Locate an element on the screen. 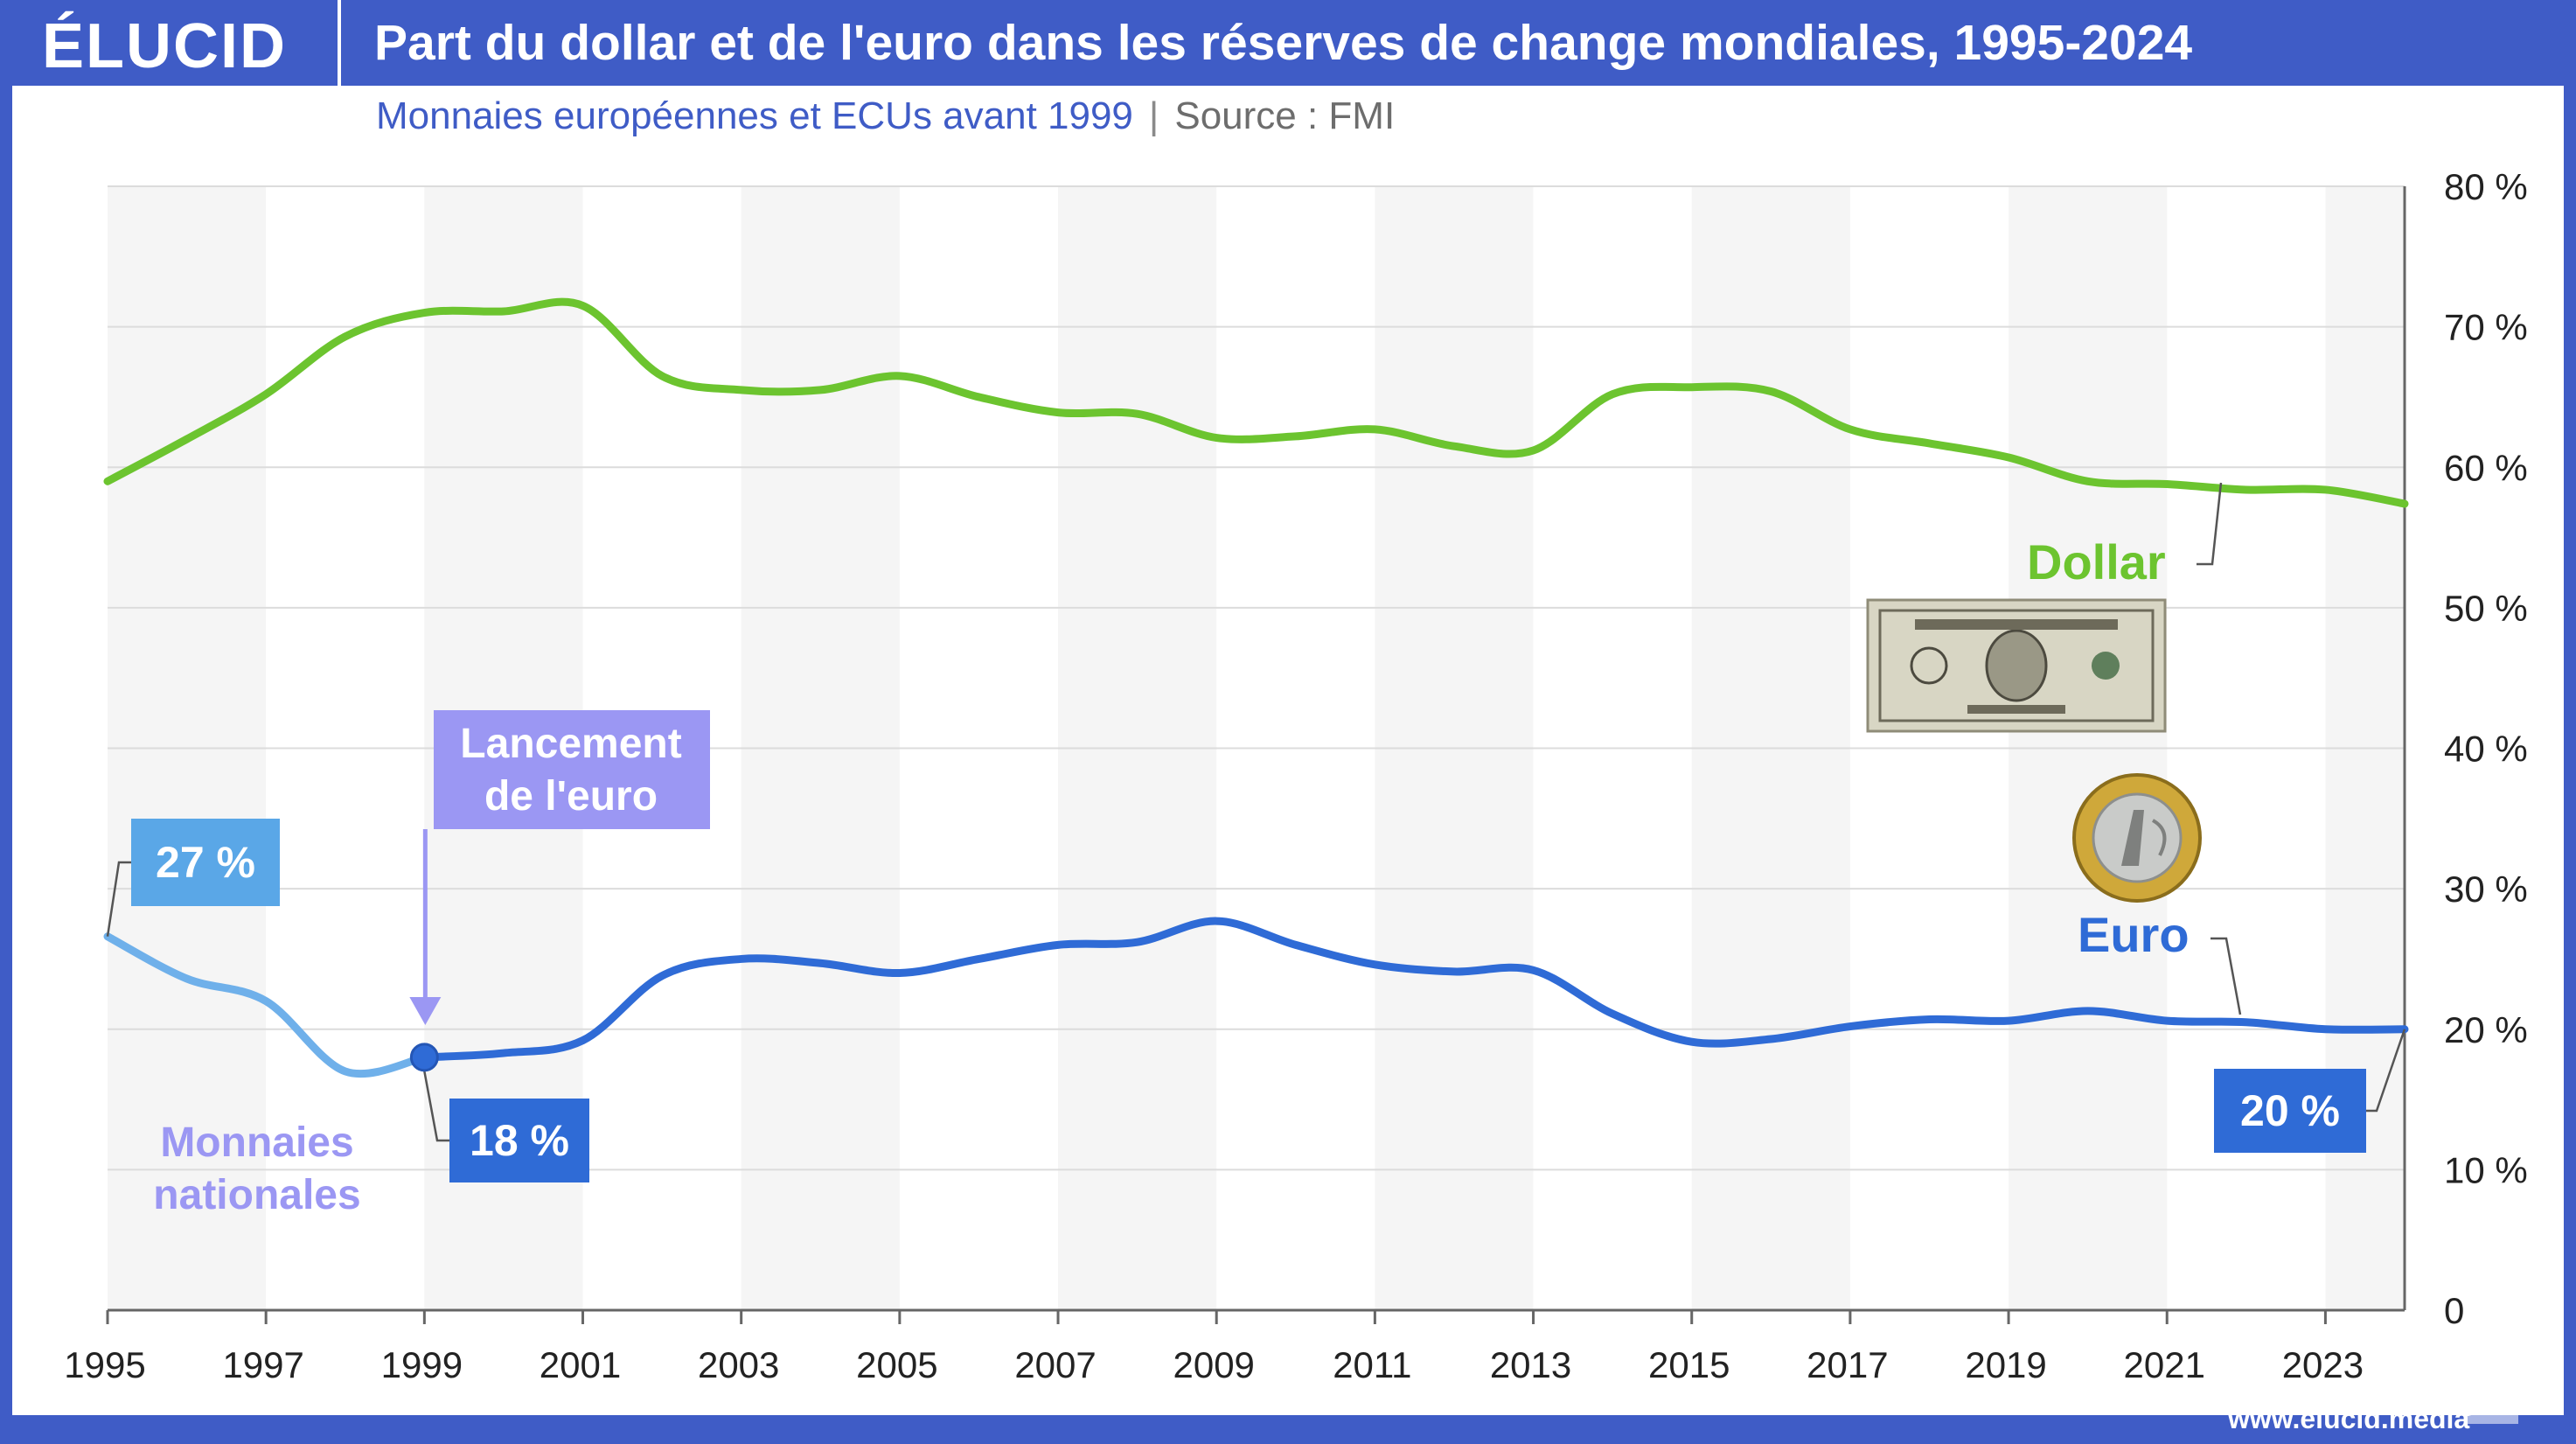  dollar-bill-icon is located at coordinates (2016, 665).